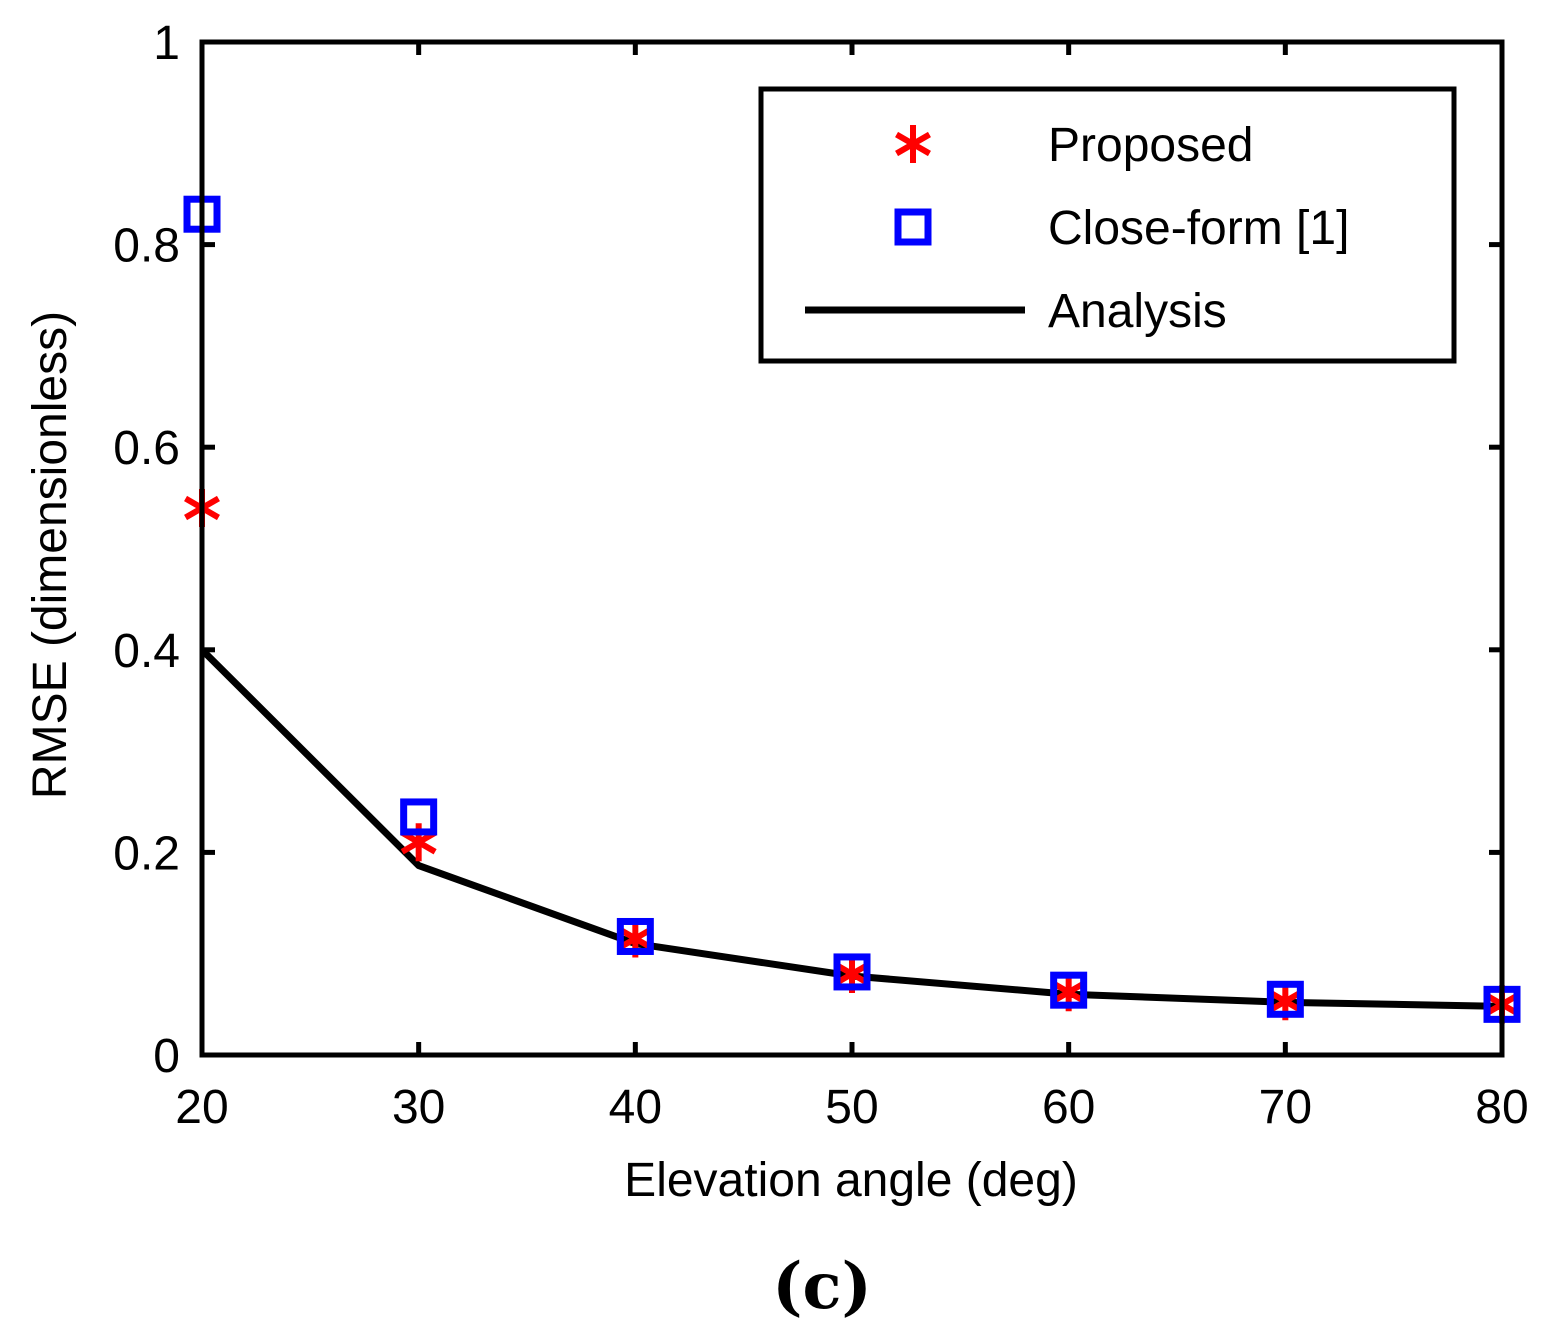 This screenshot has height=1335, width=1552. I want to click on y-tick-label: 0.2, so click(146, 853).